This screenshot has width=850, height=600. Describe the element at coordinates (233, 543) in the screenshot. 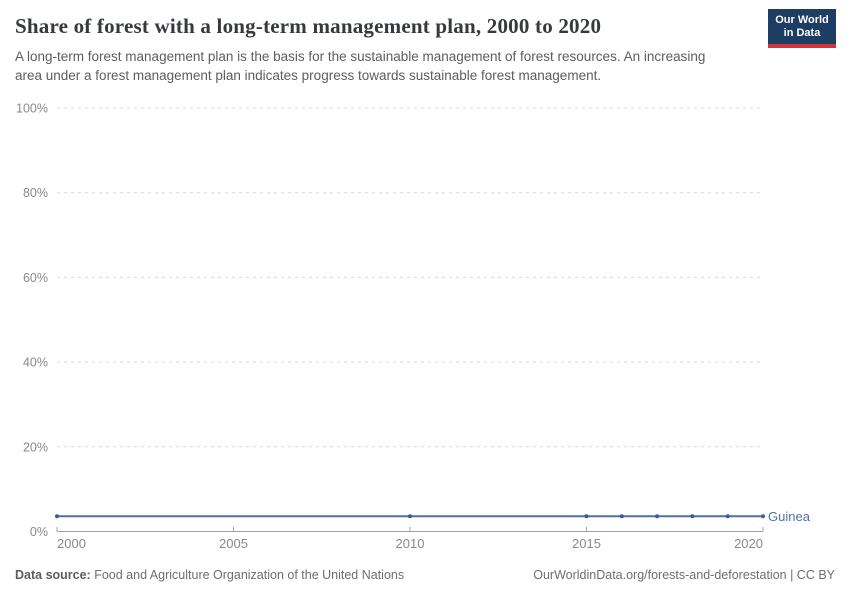

I see `x-tick-label: 2005` at that location.